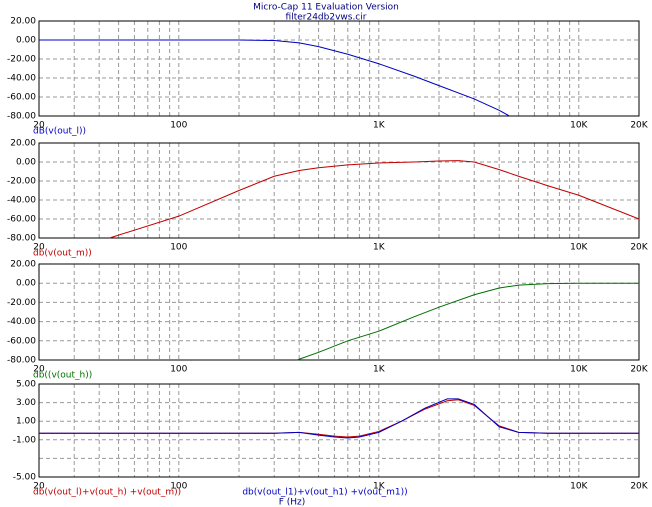  Describe the element at coordinates (62, 376) in the screenshot. I see `legend-label: db((v(out_h))` at that location.